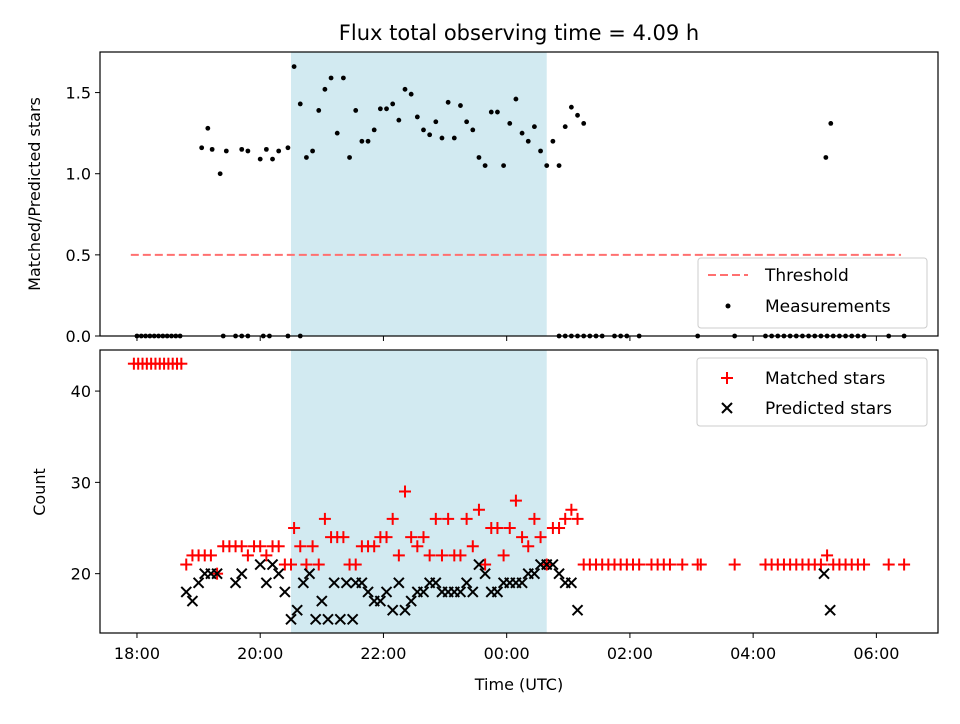 This screenshot has width=960, height=724. I want to click on y-tick-label: 20, so click(81, 574).